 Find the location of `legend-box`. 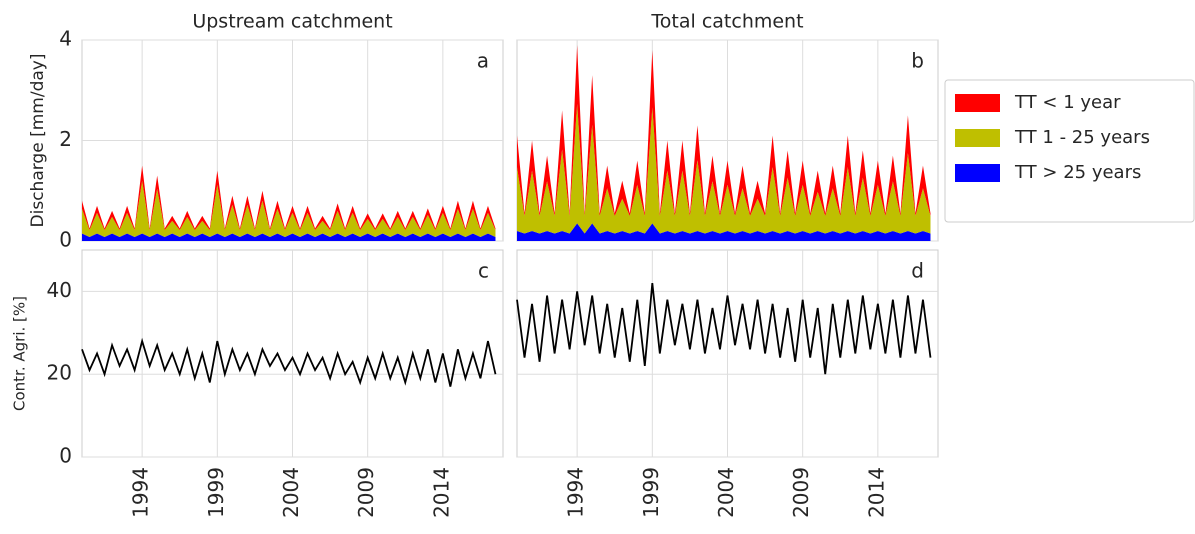

legend-box is located at coordinates (1069, 151).